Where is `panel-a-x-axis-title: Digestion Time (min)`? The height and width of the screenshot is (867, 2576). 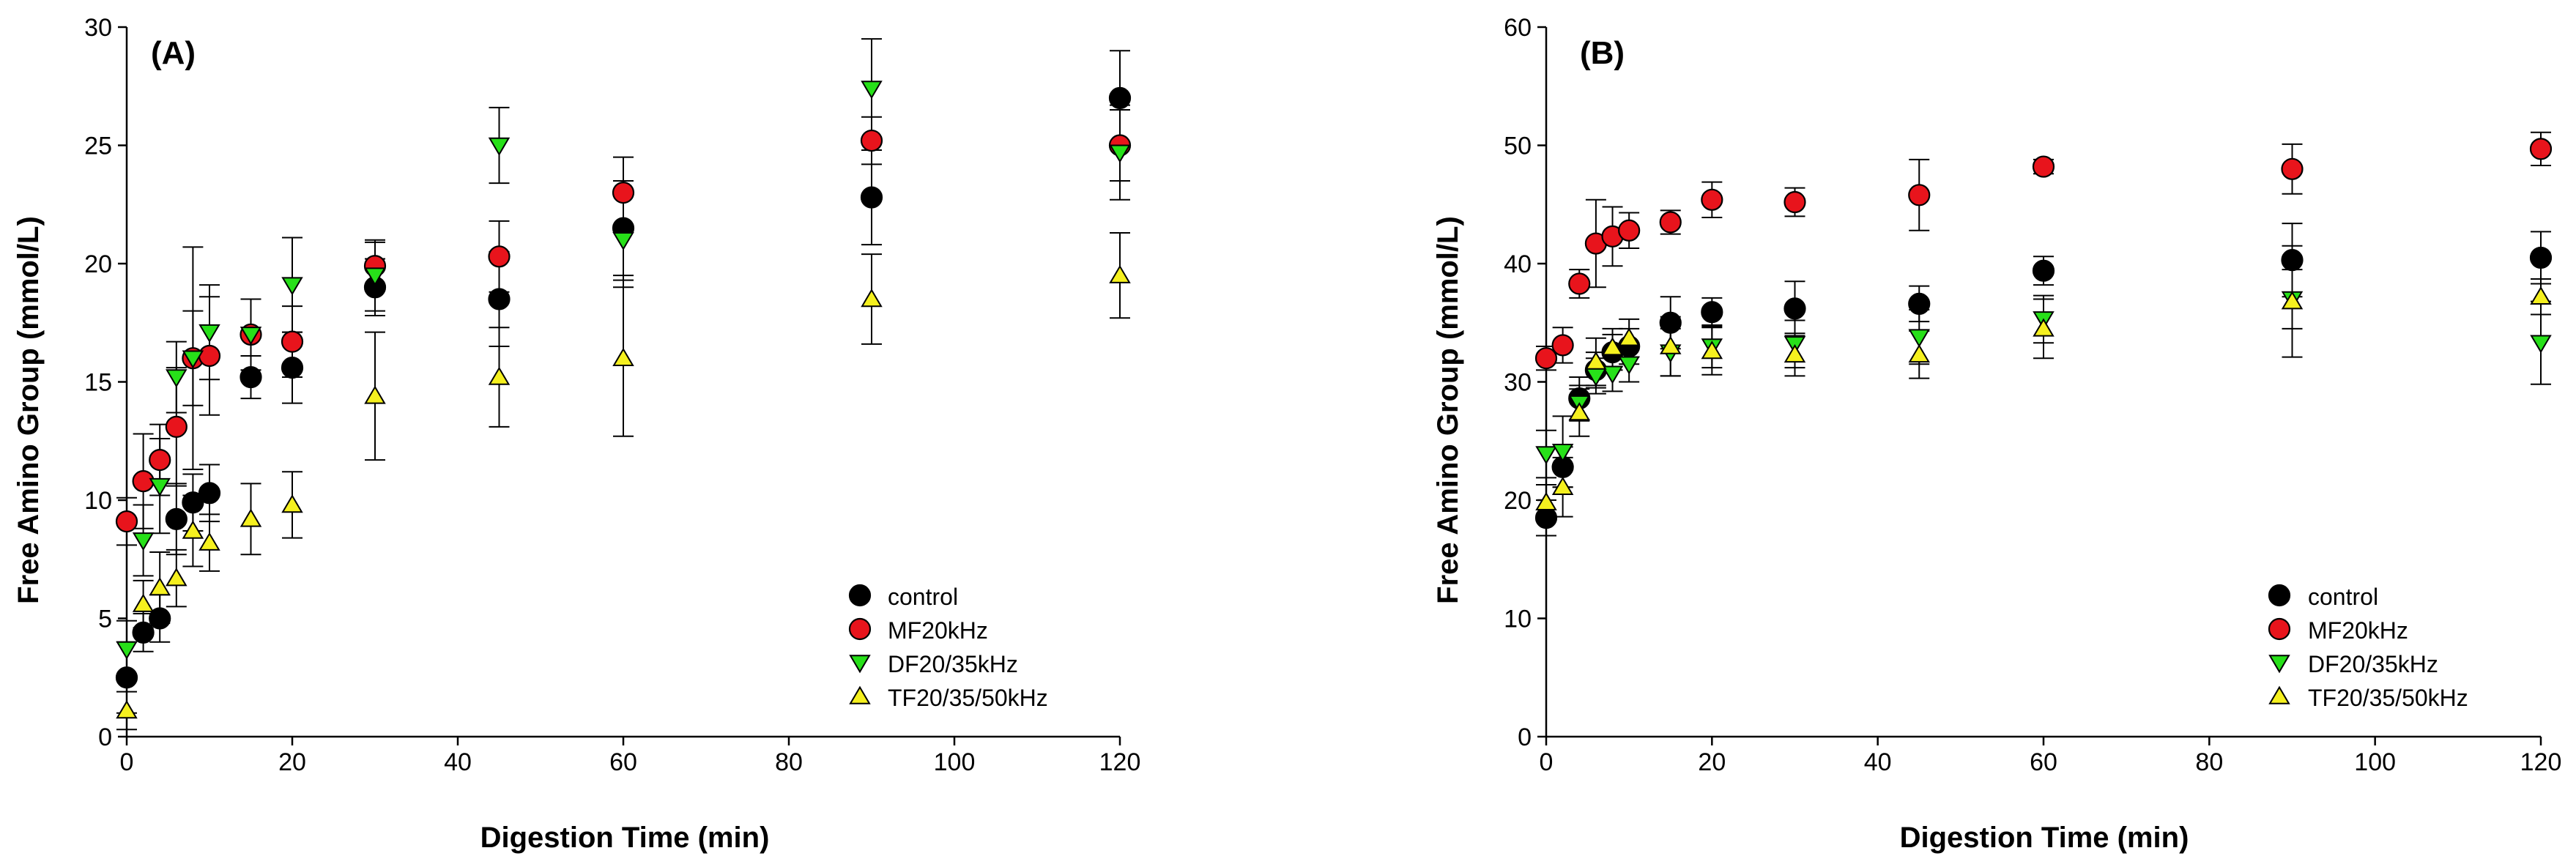 panel-a-x-axis-title: Digestion Time (min) is located at coordinates (625, 838).